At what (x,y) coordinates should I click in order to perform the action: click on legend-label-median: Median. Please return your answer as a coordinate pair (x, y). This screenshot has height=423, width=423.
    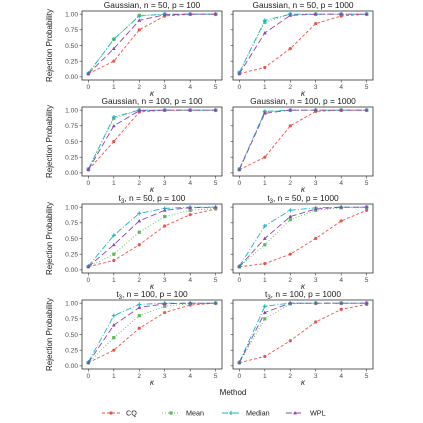
    Looking at the image, I should click on (258, 413).